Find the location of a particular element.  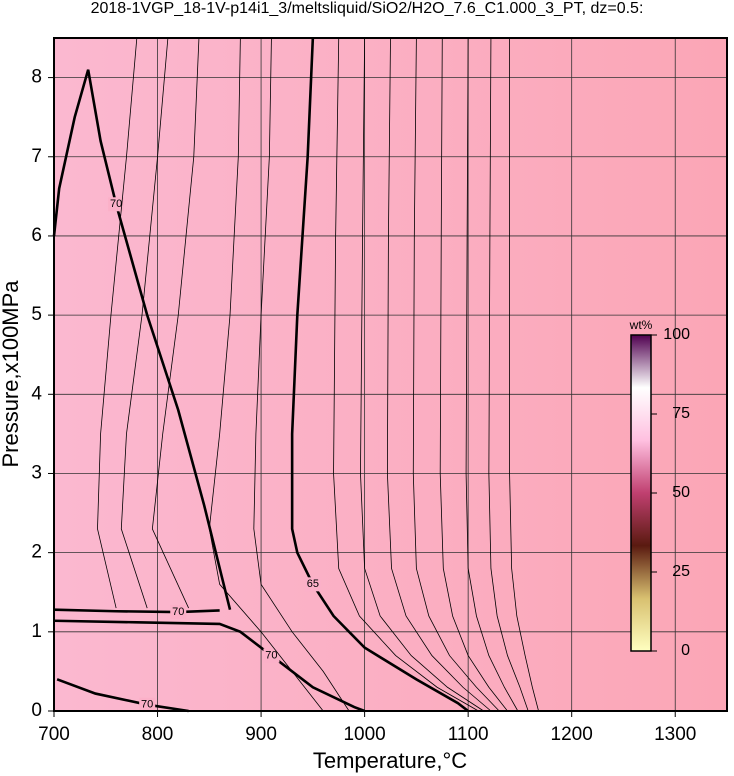

x-tick-label: 1000 is located at coordinates (364, 734).